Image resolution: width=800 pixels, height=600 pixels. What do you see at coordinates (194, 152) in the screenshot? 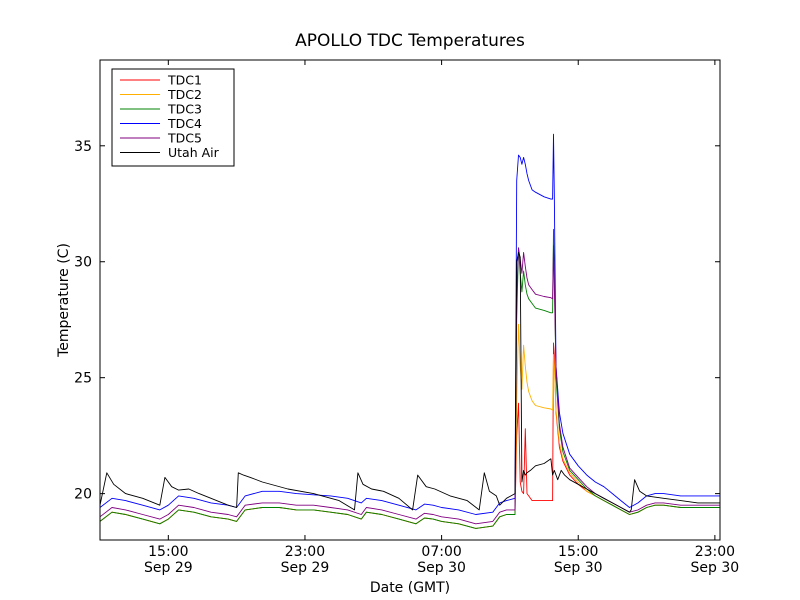
I see `legend-label: Utah Air` at bounding box center [194, 152].